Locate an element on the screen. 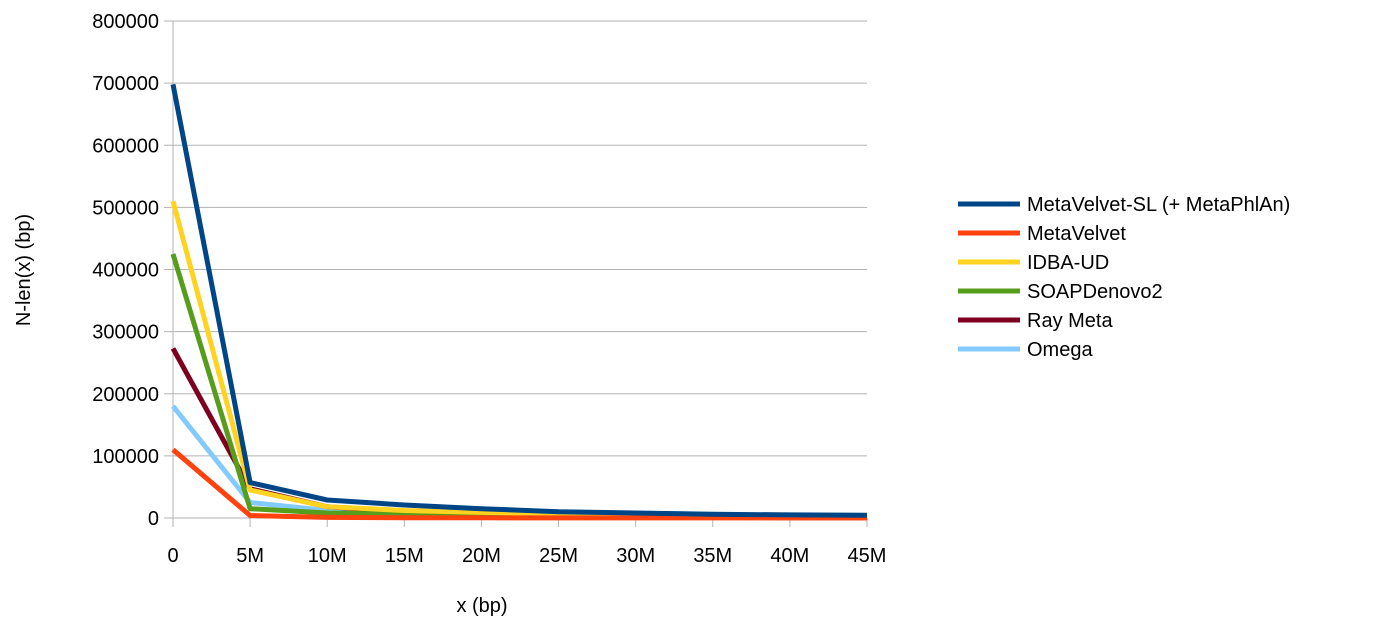 The image size is (1393, 619). legend-item: SOAPDenovo2 is located at coordinates (1060, 292).